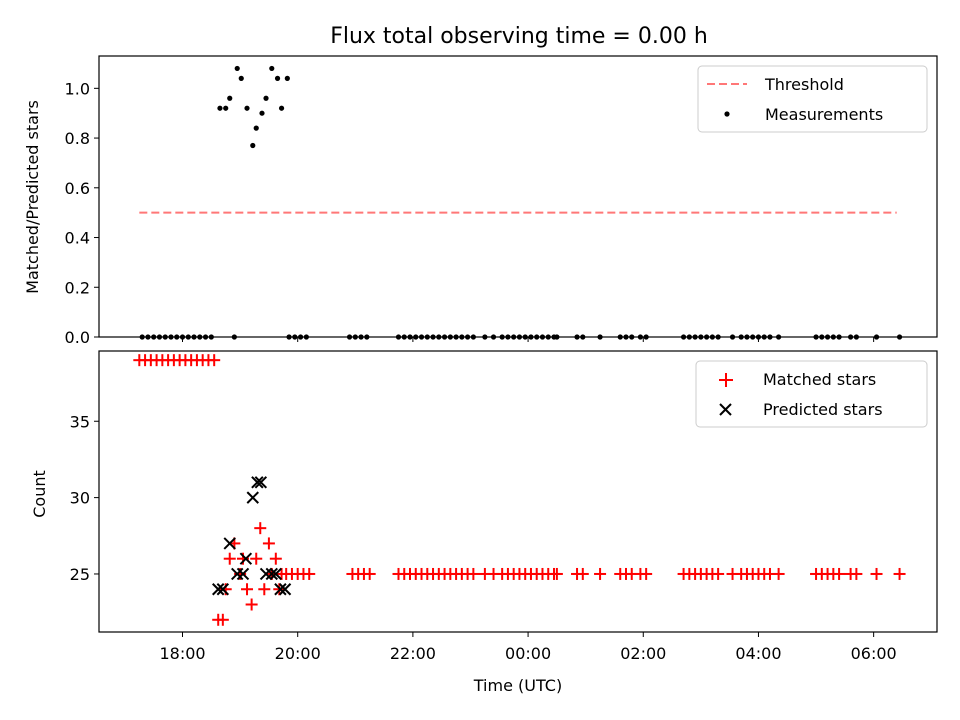 The width and height of the screenshot is (960, 720). I want to click on bottom-x-ticks: 18:00 20:00 22:00 00:00 02:00 04:00 06:00, so click(528, 647).